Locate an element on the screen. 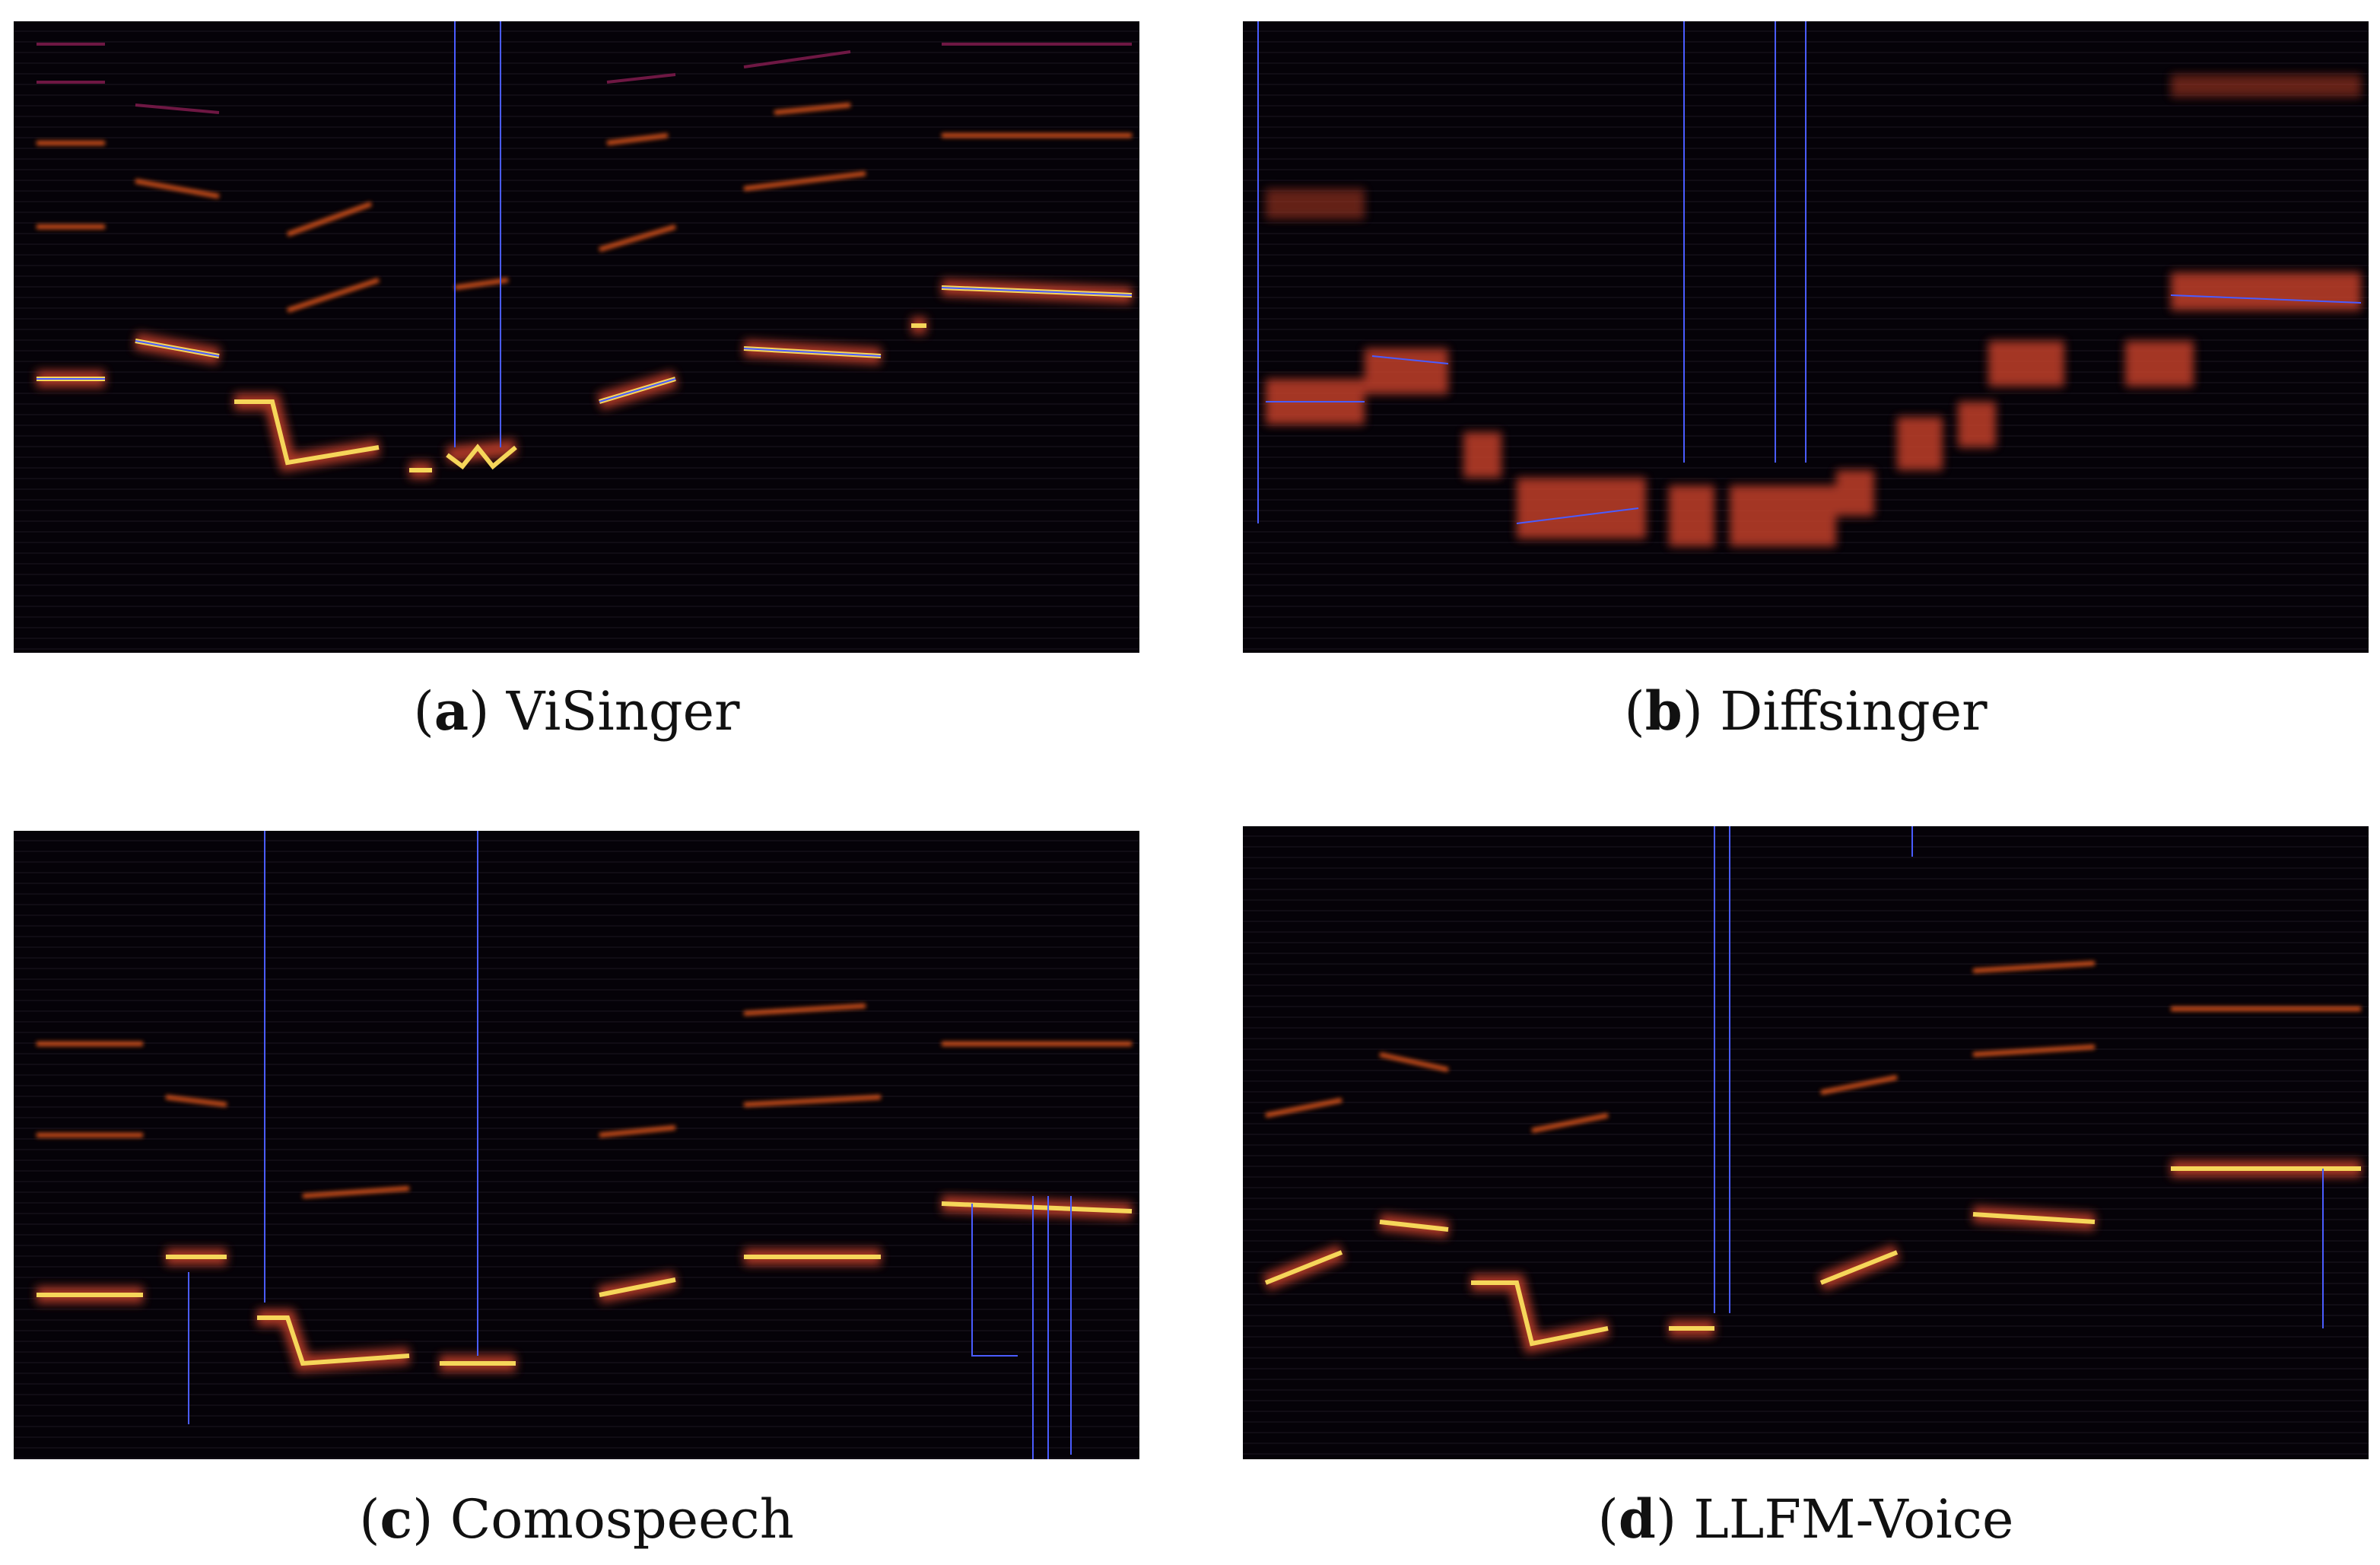 The height and width of the screenshot is (1565, 2380). caption-a: (a) ViSinger is located at coordinates (576, 711).